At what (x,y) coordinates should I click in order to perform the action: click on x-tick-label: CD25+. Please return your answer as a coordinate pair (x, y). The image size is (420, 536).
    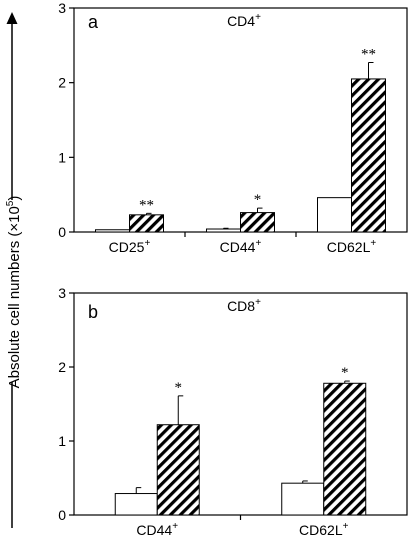
    Looking at the image, I should click on (130, 246).